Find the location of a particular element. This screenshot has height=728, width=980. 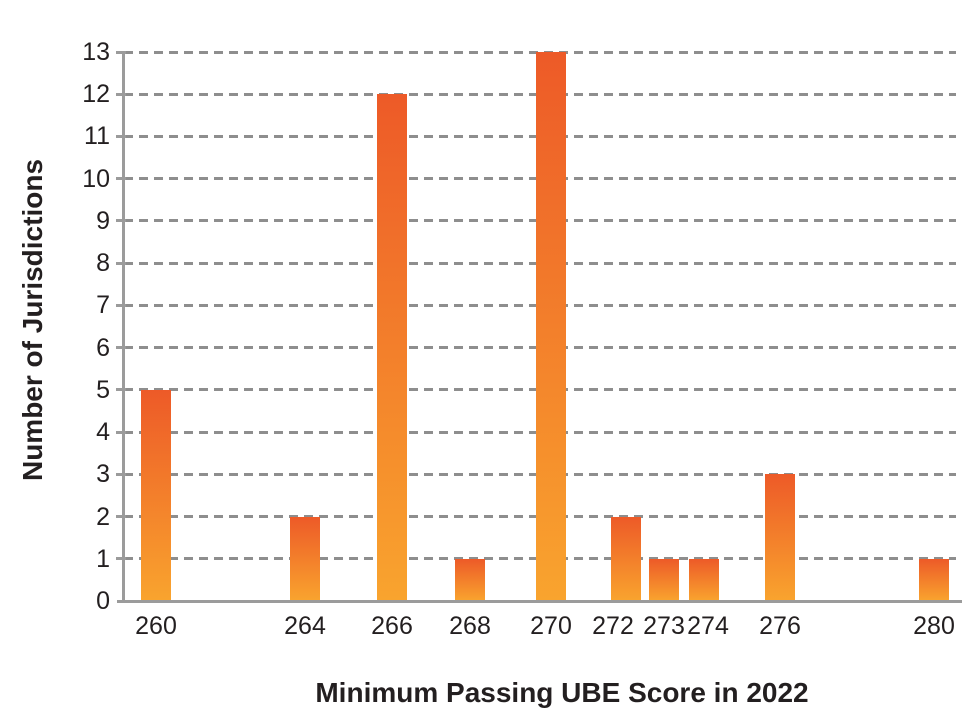

y-tick-label: 10 is located at coordinates (96, 178).